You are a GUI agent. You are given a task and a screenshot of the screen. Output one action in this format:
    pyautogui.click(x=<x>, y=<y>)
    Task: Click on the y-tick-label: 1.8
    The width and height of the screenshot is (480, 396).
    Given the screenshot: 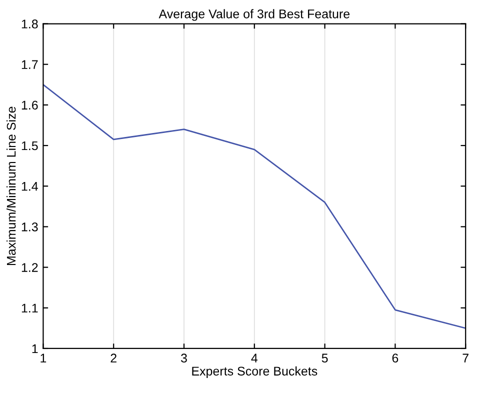 What is the action you would take?
    pyautogui.click(x=30, y=24)
    